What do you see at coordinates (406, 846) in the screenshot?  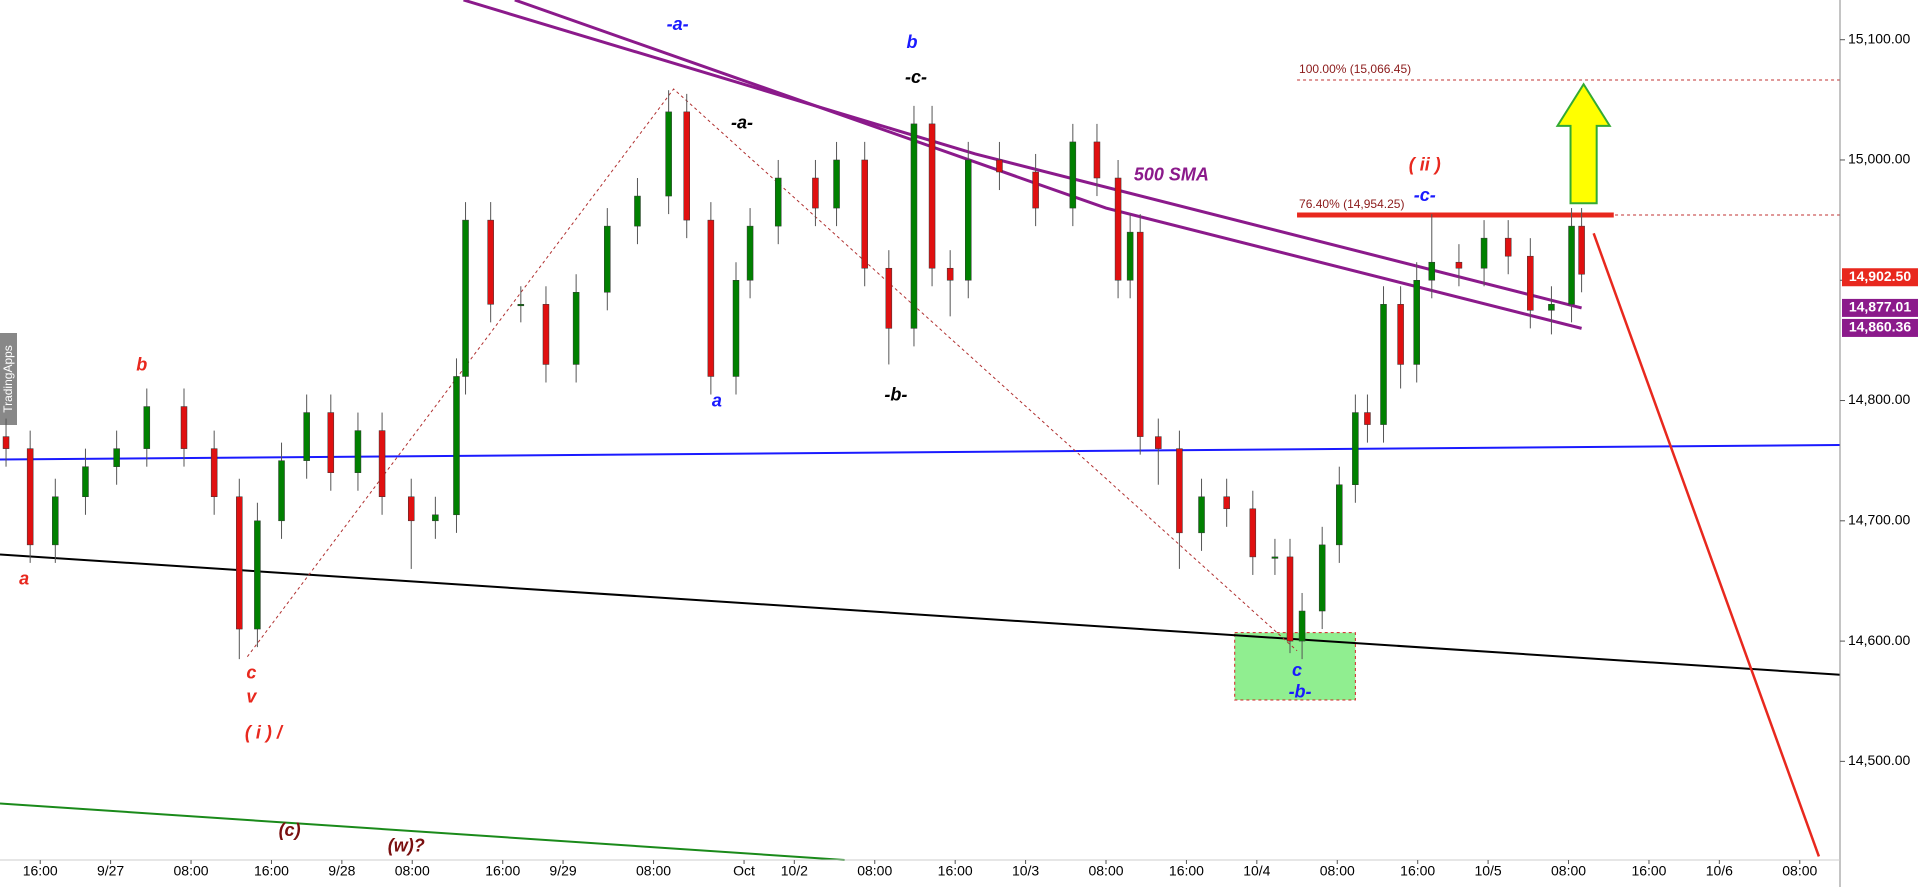 I see `wave-label: (w)?` at bounding box center [406, 846].